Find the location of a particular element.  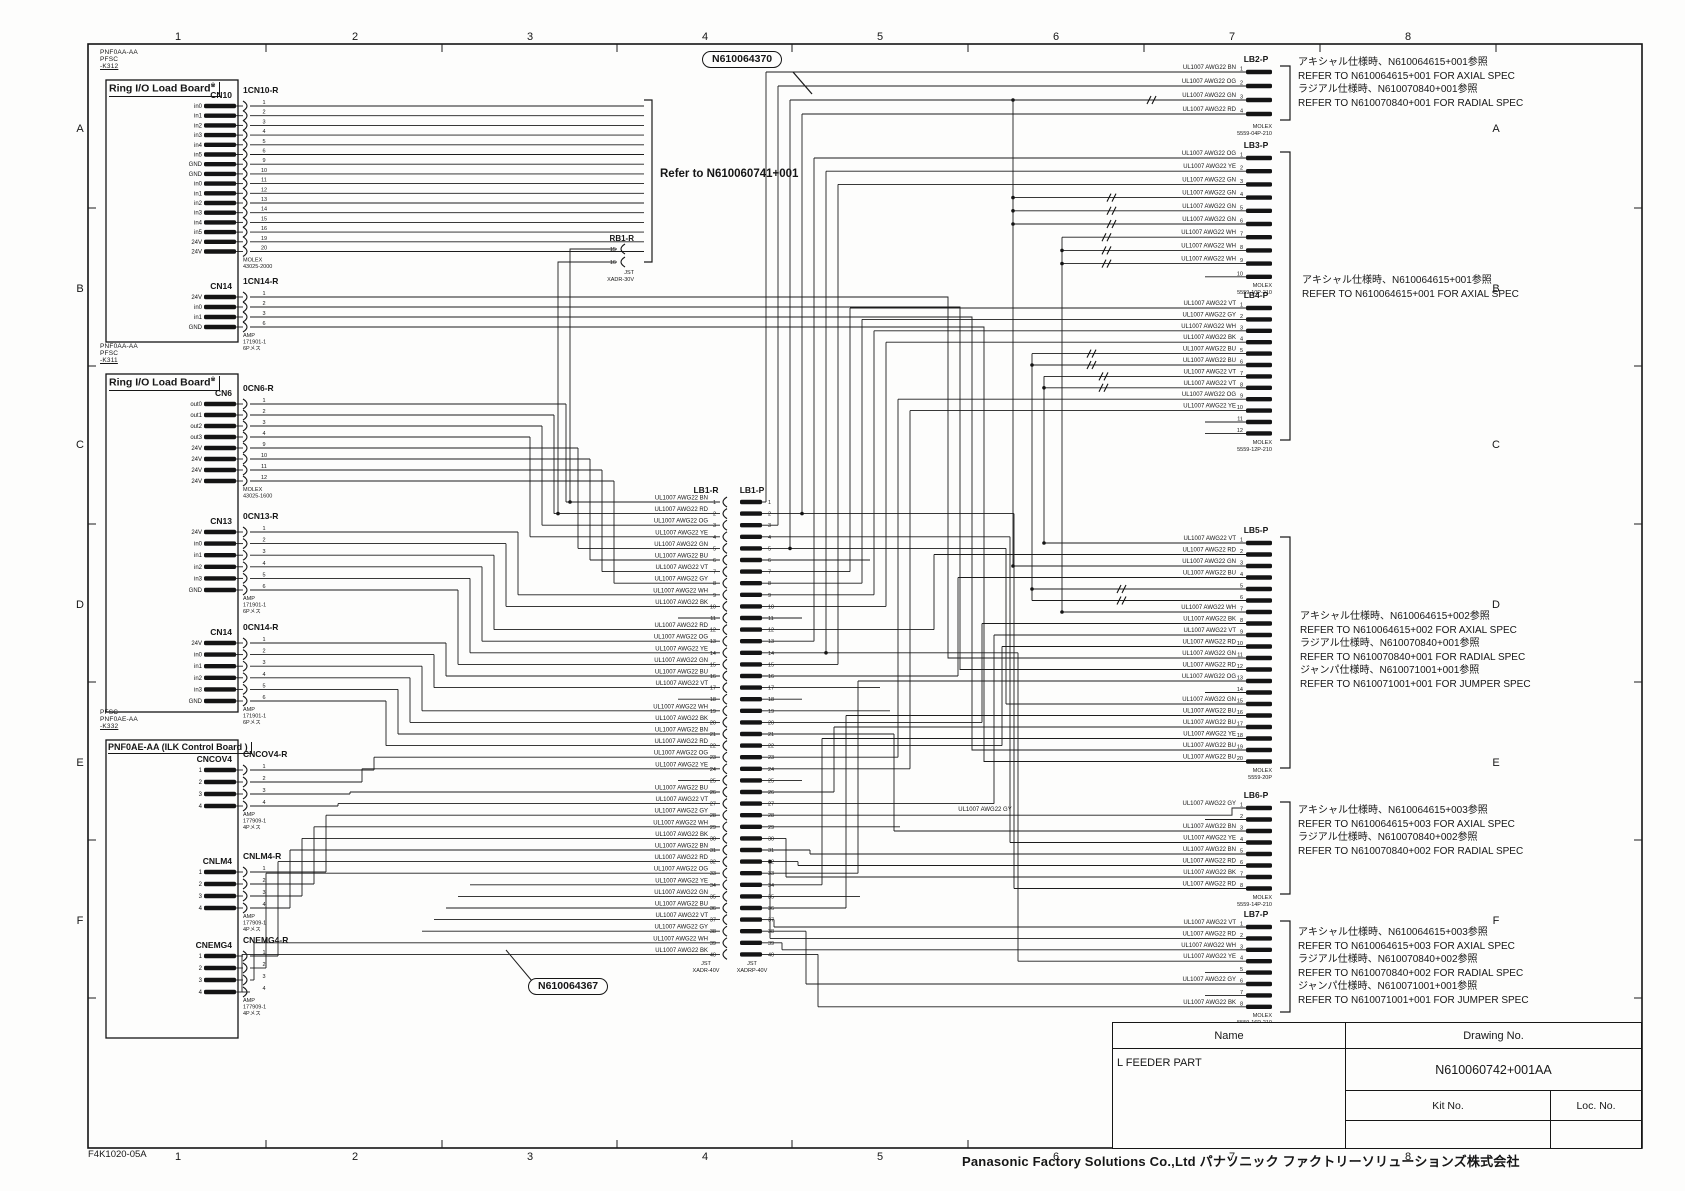

pin-number: 8 is located at coordinates (1241, 248).